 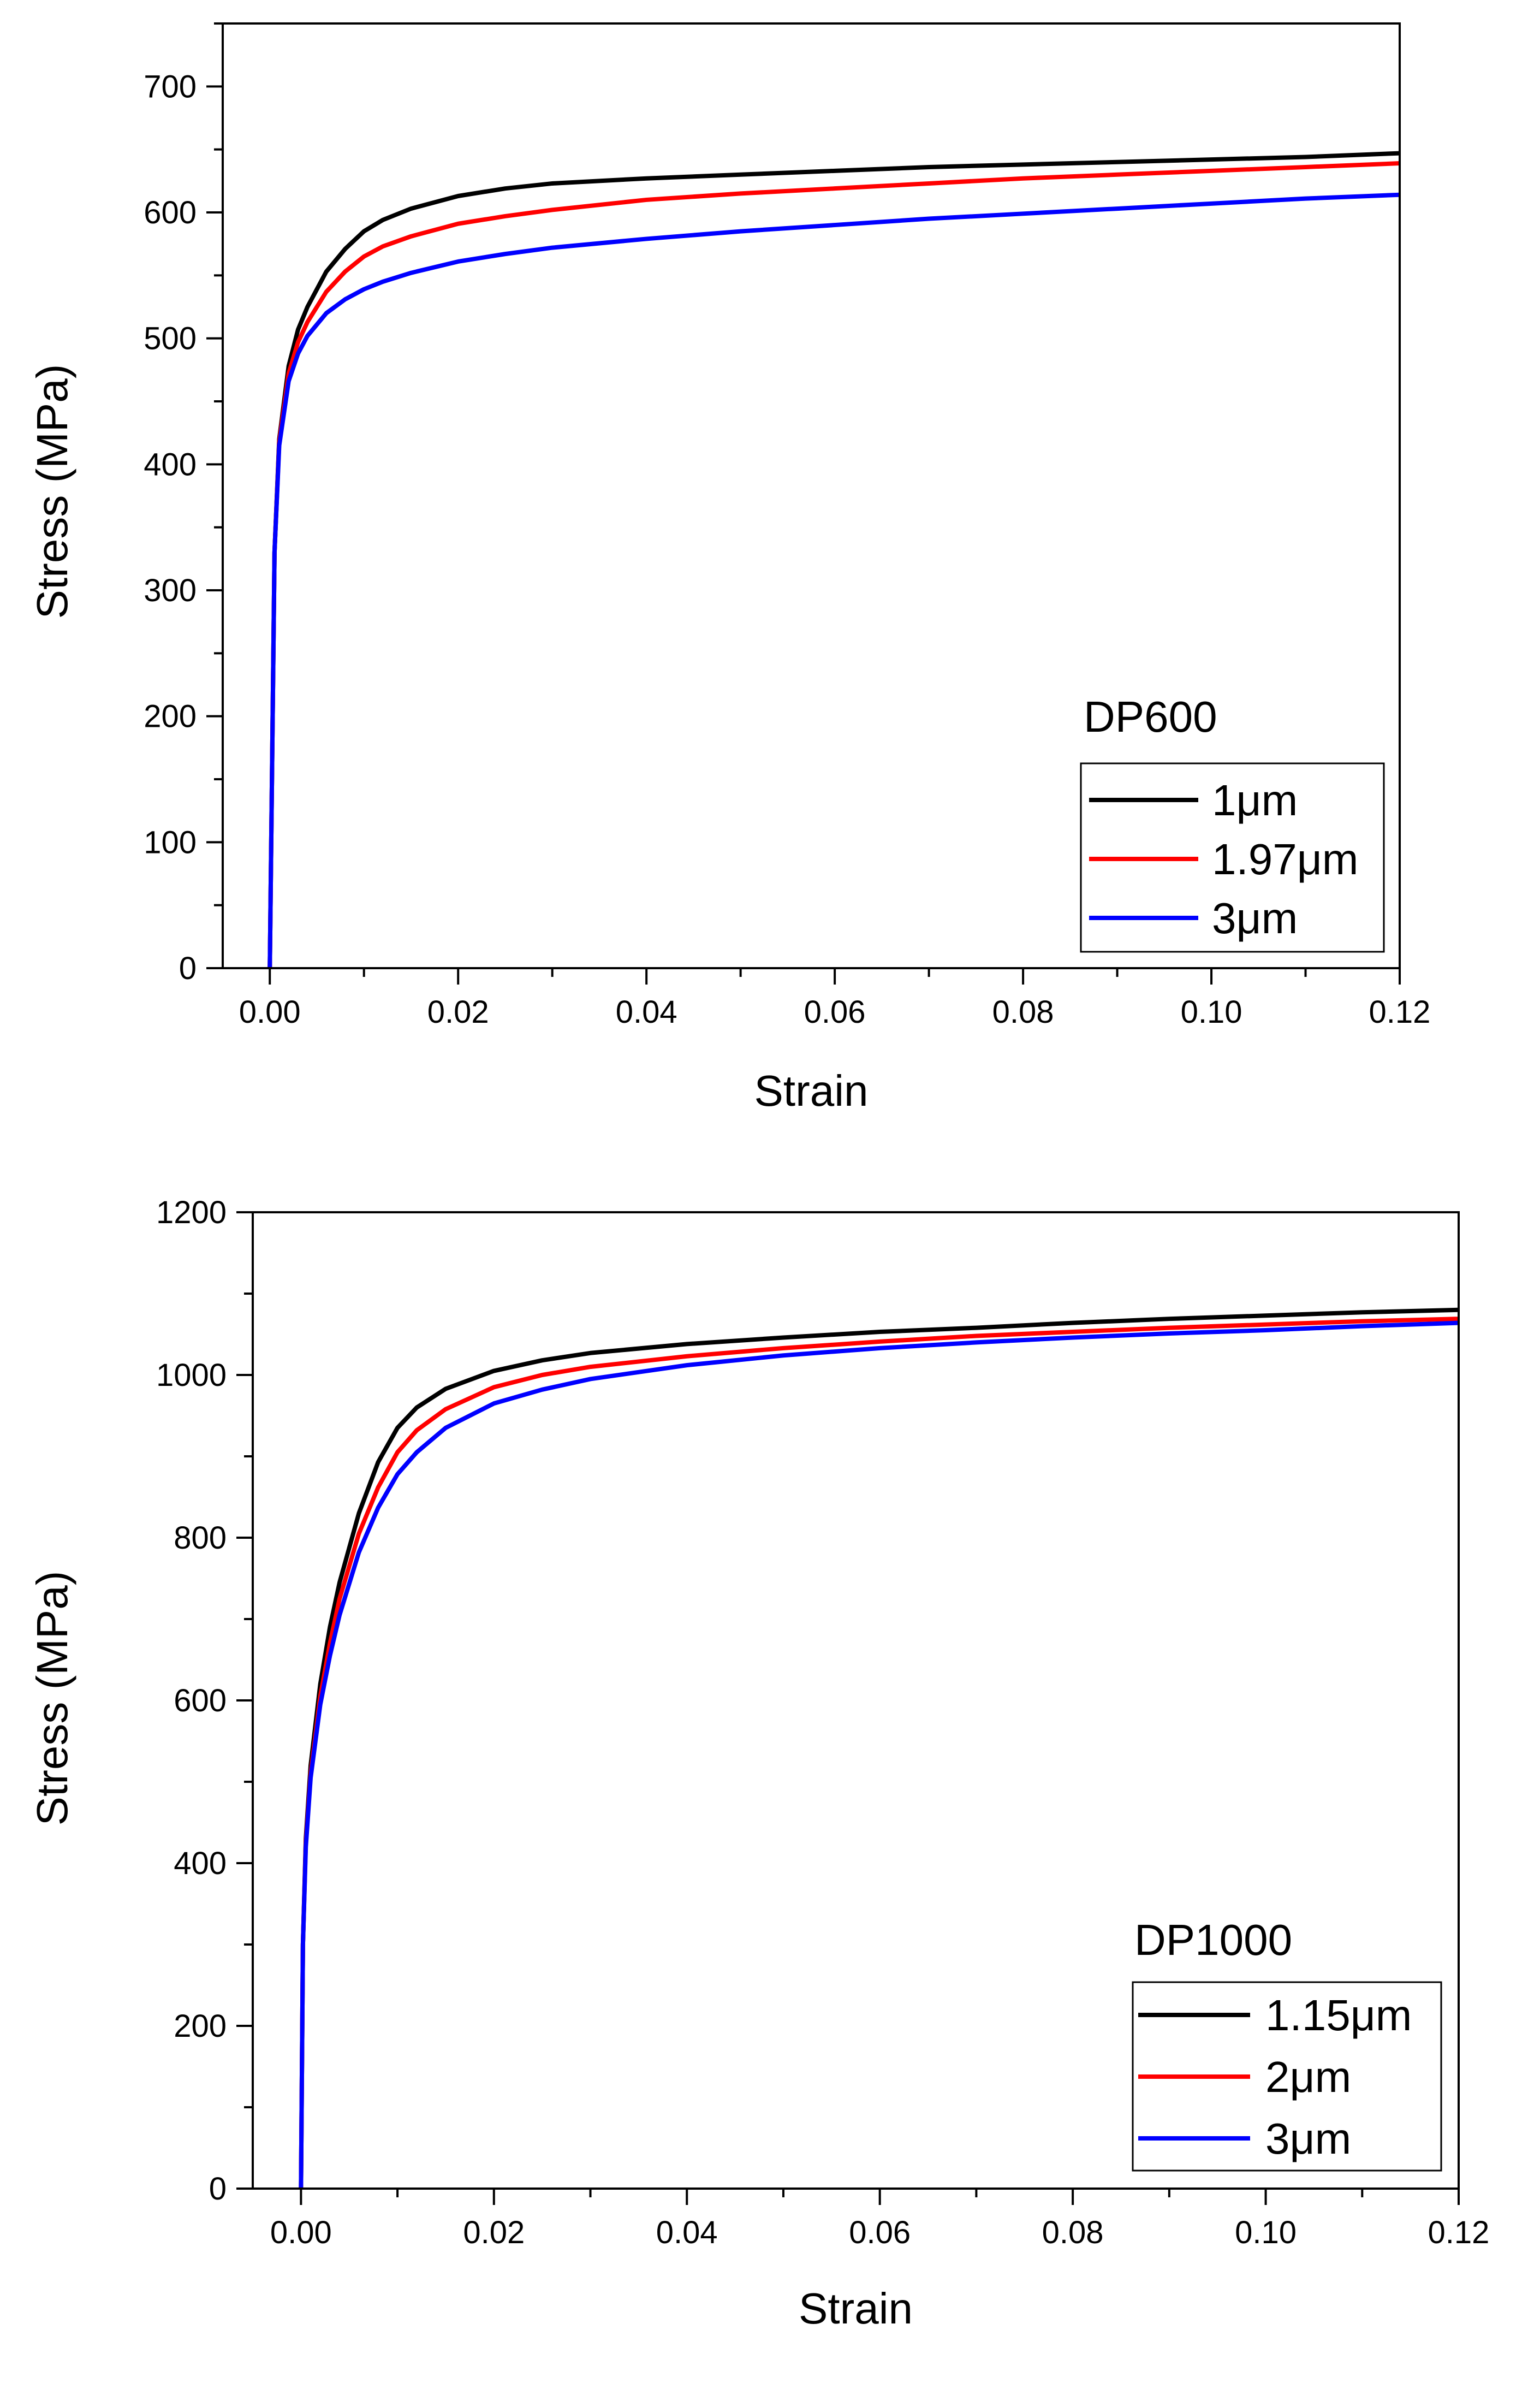 What do you see at coordinates (192, 1375) in the screenshot?
I see `y-tick-label: 1000` at bounding box center [192, 1375].